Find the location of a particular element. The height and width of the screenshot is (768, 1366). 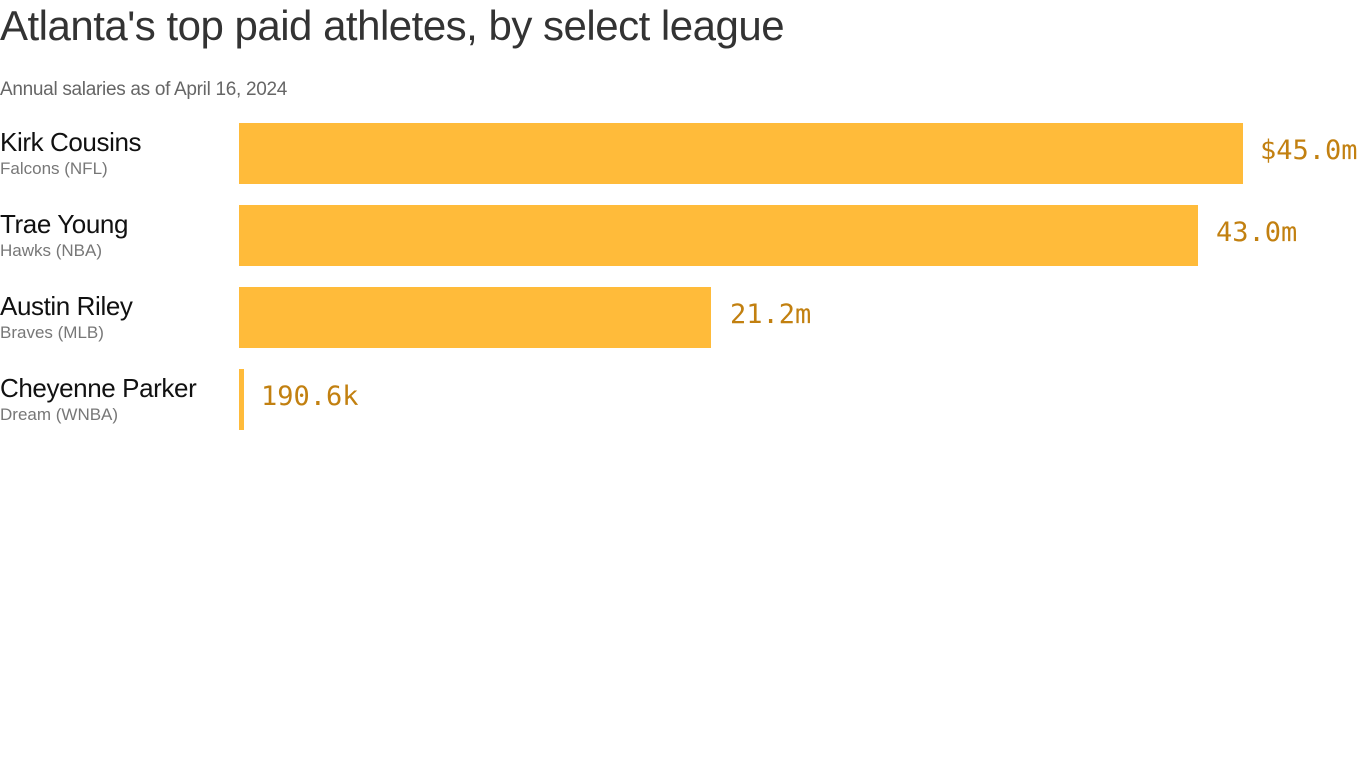

athlete-team: Braves (MLB) is located at coordinates (52, 332).